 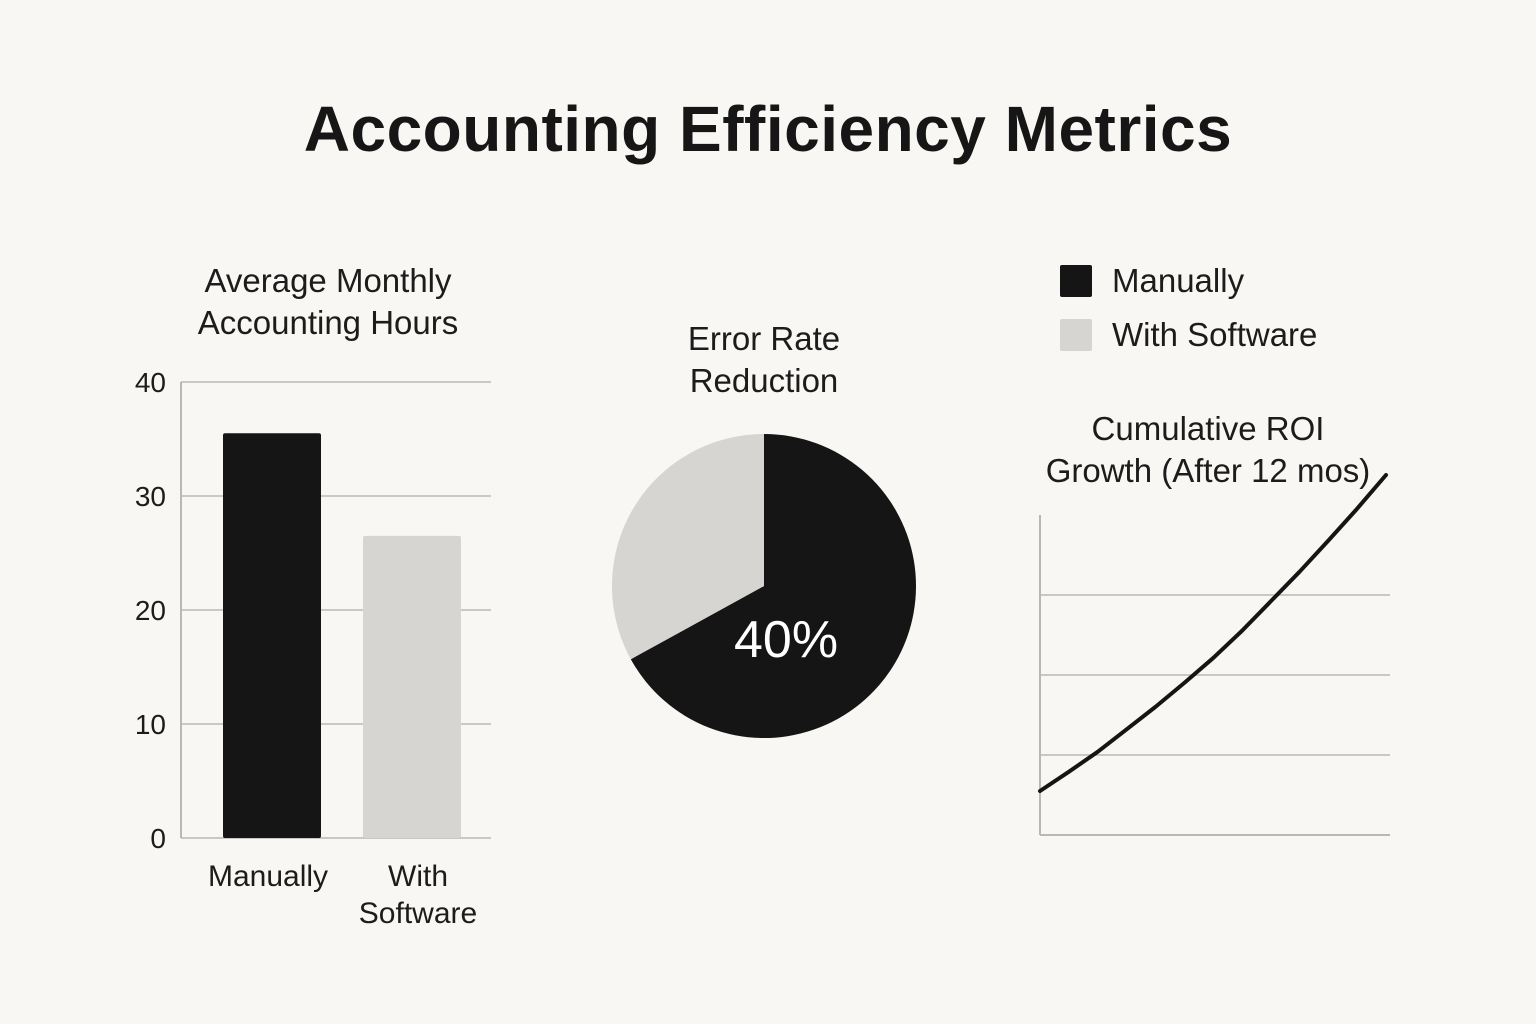 What do you see at coordinates (1213, 633) in the screenshot?
I see `roi-line` at bounding box center [1213, 633].